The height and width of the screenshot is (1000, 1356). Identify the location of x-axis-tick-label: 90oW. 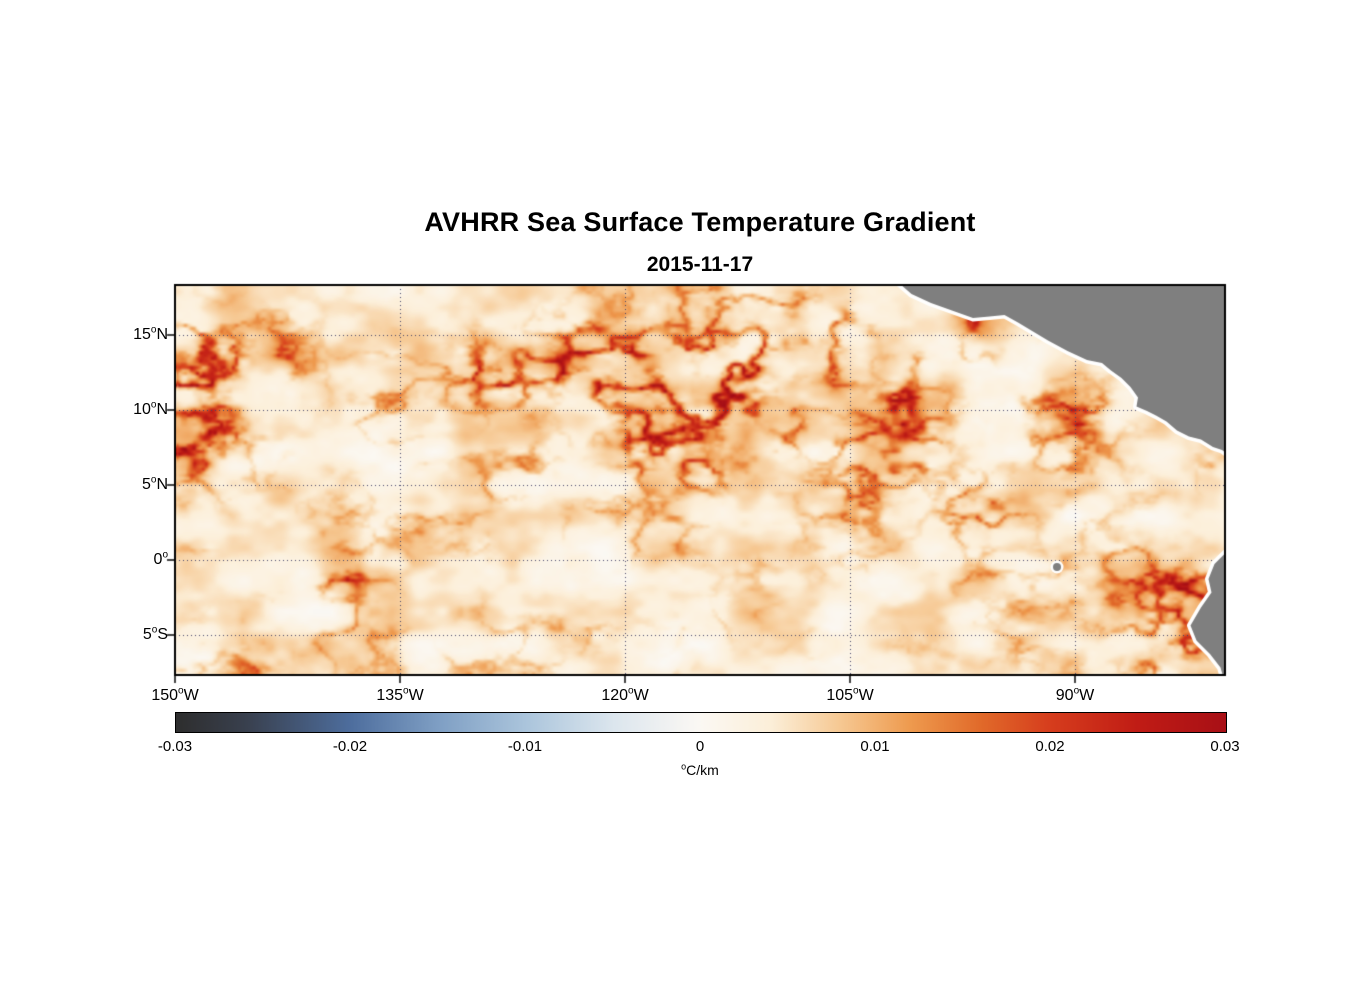
(1075, 694).